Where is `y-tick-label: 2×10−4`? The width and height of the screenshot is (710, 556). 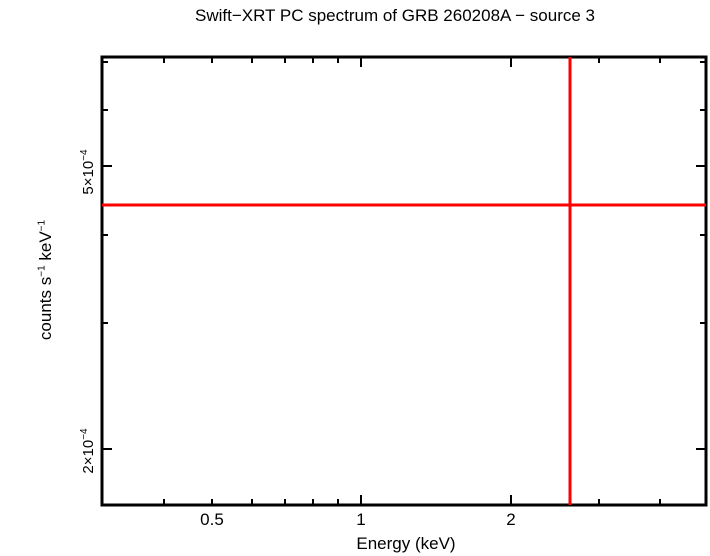 y-tick-label: 2×10−4 is located at coordinates (88, 450).